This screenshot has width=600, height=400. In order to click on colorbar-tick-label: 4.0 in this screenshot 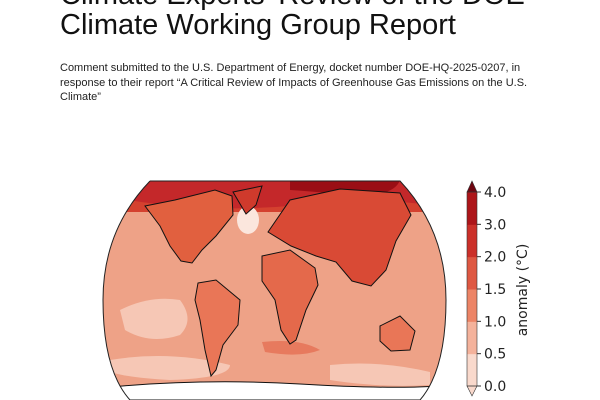, I will do `click(495, 193)`.